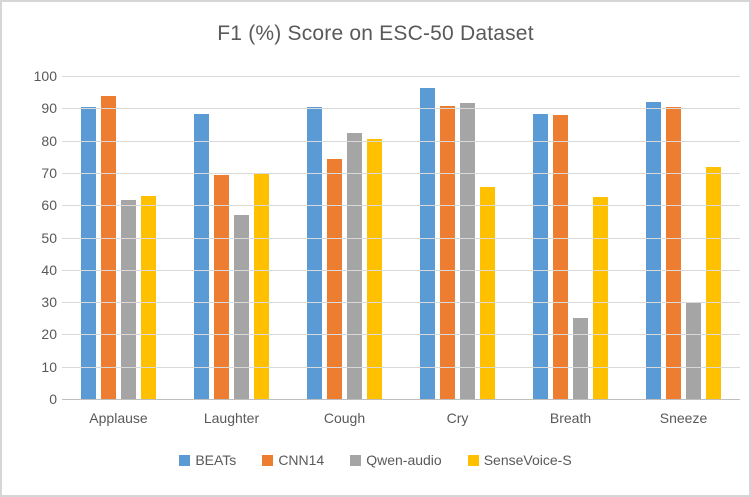  What do you see at coordinates (128, 299) in the screenshot?
I see `bar-qwen-audio-applause` at bounding box center [128, 299].